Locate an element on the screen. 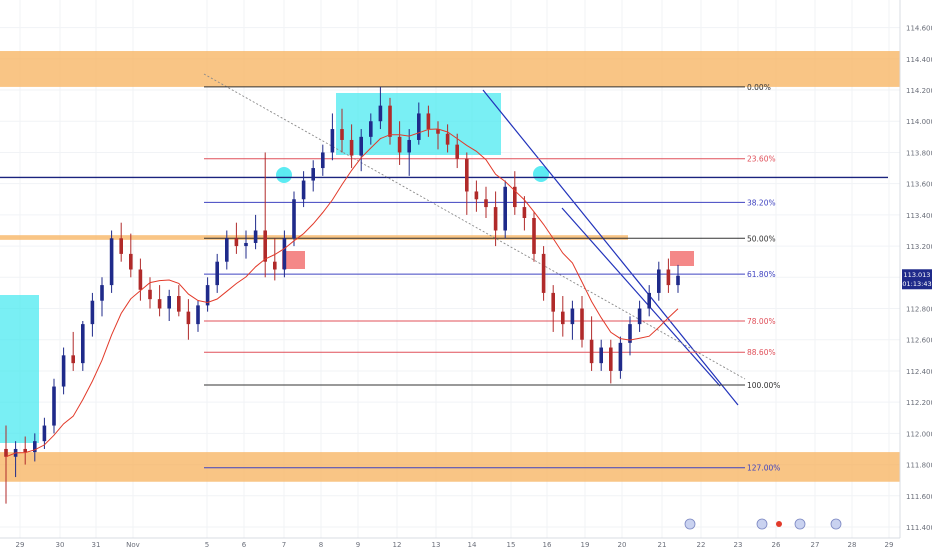 This screenshot has height=554, width=932. time-tick-label: 5 is located at coordinates (207, 545).